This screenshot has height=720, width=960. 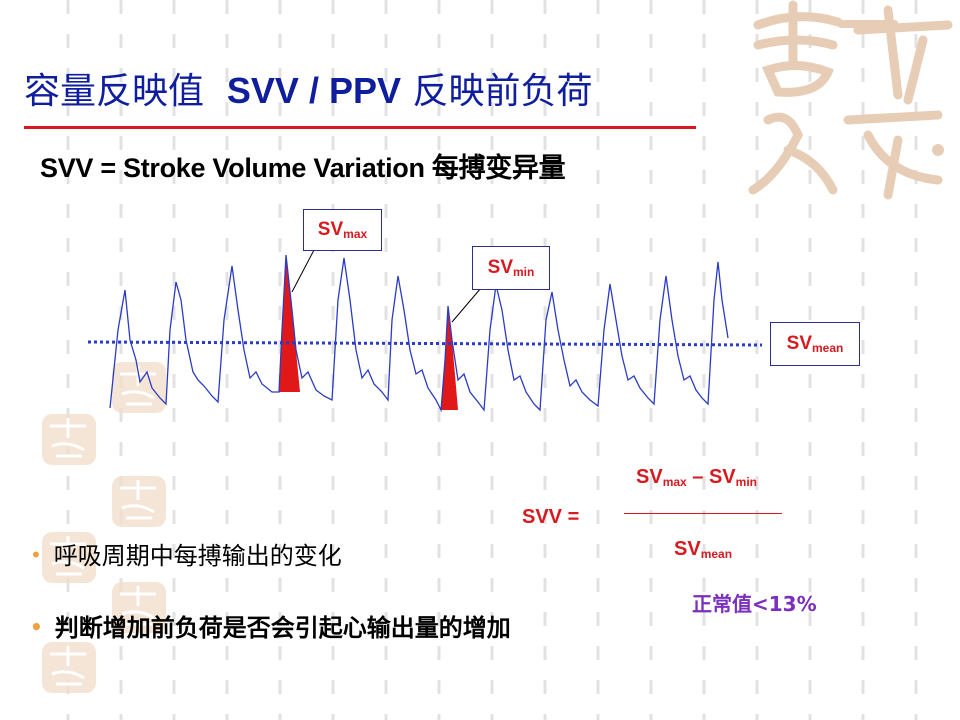 I want to click on bullet-item: • 判断增加前负荷是否会引起心输出量的增加, so click(x=270, y=628).